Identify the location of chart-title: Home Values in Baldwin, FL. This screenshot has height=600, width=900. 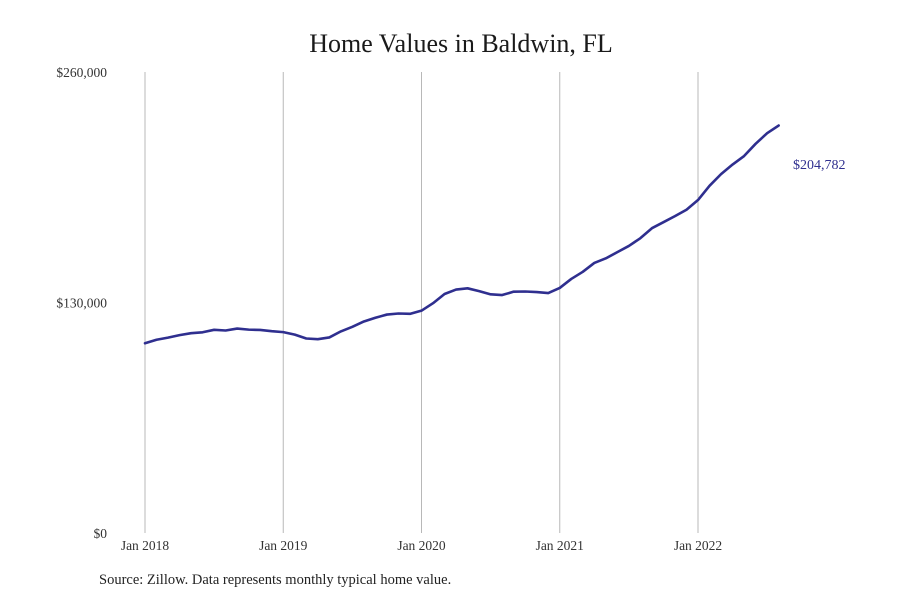
(461, 43).